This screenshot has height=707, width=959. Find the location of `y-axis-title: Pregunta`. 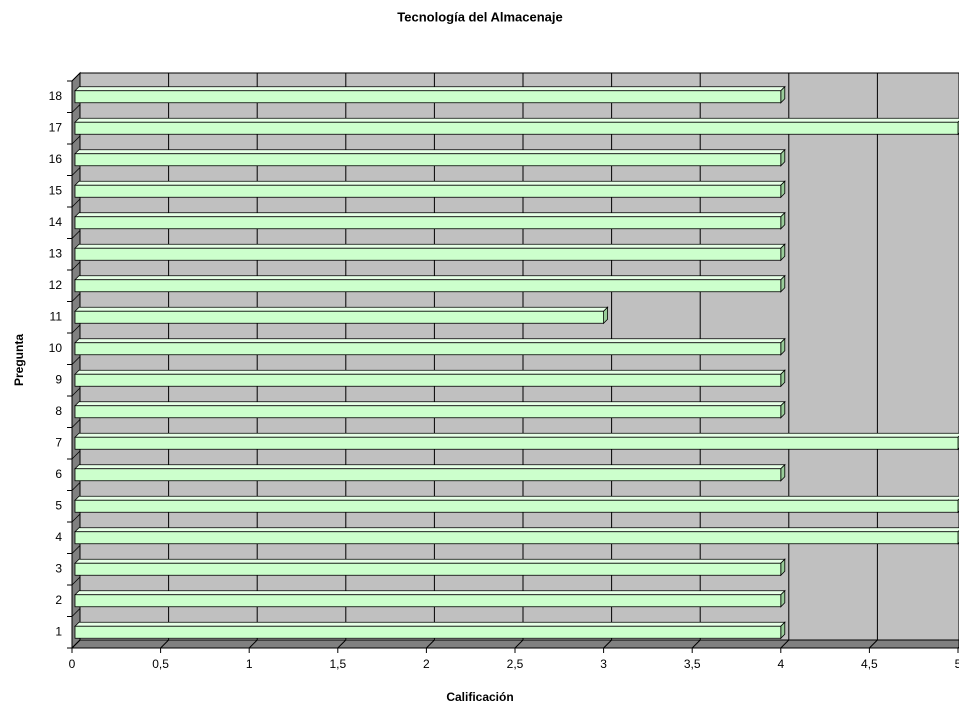

y-axis-title: Pregunta is located at coordinates (19, 360).